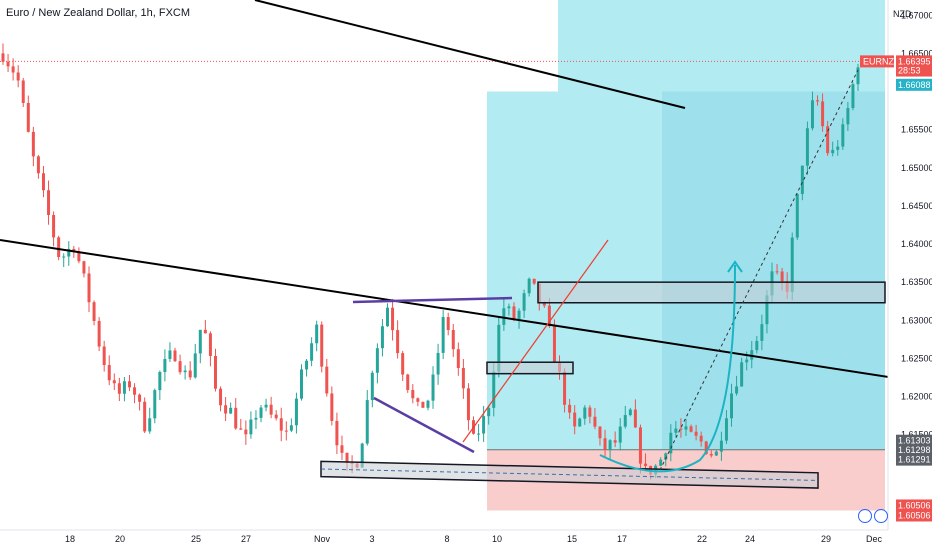 The image size is (932, 550). What do you see at coordinates (667, 368) in the screenshot?
I see `cup-arrow-curve` at bounding box center [667, 368].